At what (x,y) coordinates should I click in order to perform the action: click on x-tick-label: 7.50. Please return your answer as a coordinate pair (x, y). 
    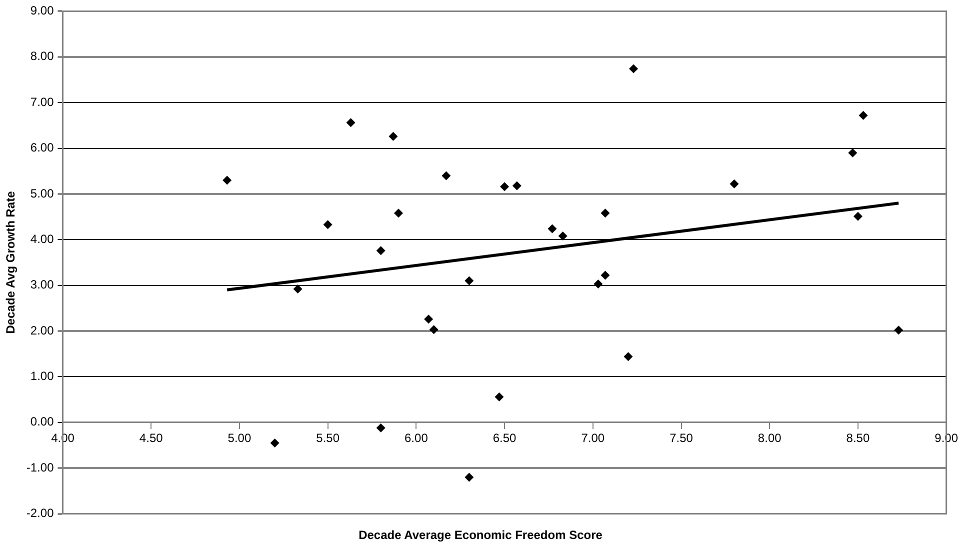
    Looking at the image, I should click on (682, 437).